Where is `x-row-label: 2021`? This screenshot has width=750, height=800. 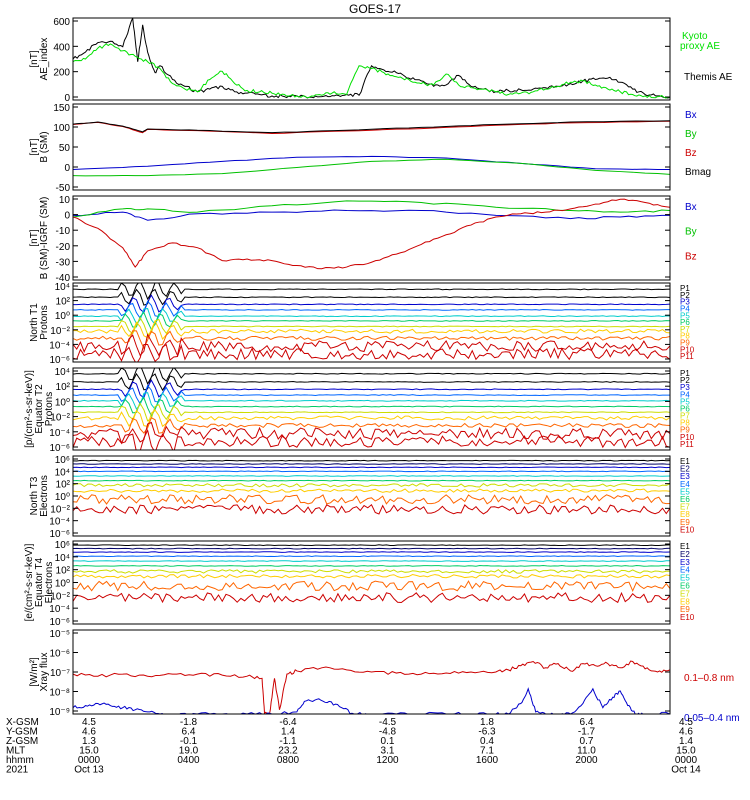 x-row-label: 2021 is located at coordinates (17, 770).